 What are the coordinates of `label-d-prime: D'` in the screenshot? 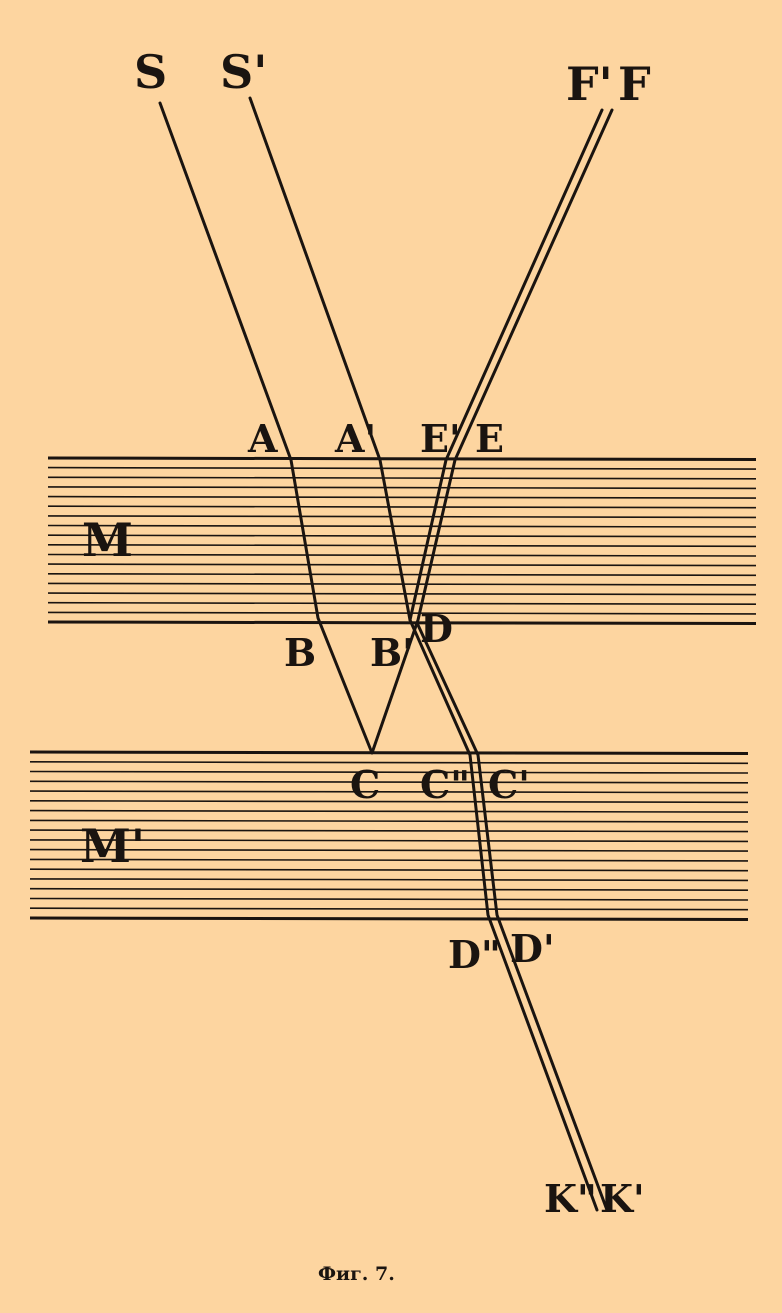 It's located at (532, 948).